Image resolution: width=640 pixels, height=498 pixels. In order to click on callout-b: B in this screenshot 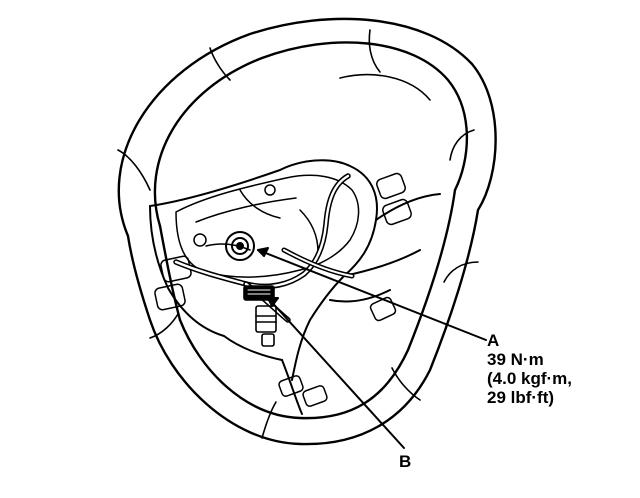, I will do `click(405, 461)`.